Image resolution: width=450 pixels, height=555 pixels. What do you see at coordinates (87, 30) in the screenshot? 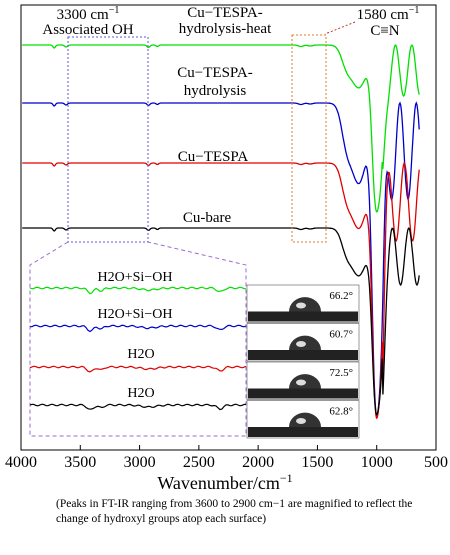
I see `oh-label: Associated OH` at bounding box center [87, 30].